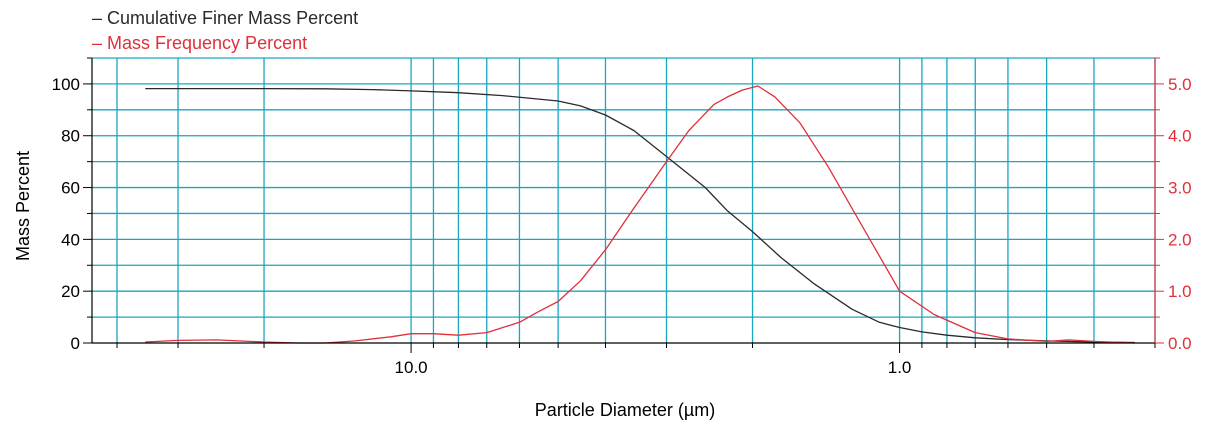 Image resolution: width=1208 pixels, height=427 pixels. I want to click on legend-entry-cumulative: – Cumulative Finer Mass Percent, so click(225, 18).